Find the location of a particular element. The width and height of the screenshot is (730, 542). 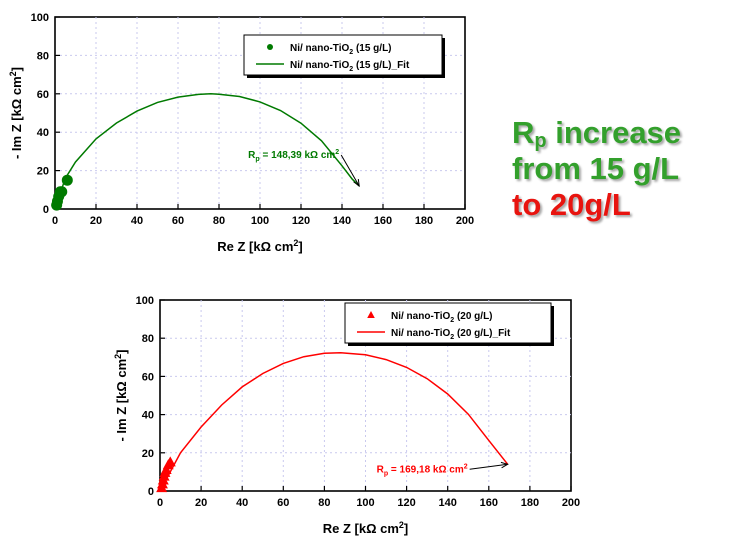

callout-line-3: to 20g/L is located at coordinates (571, 204).